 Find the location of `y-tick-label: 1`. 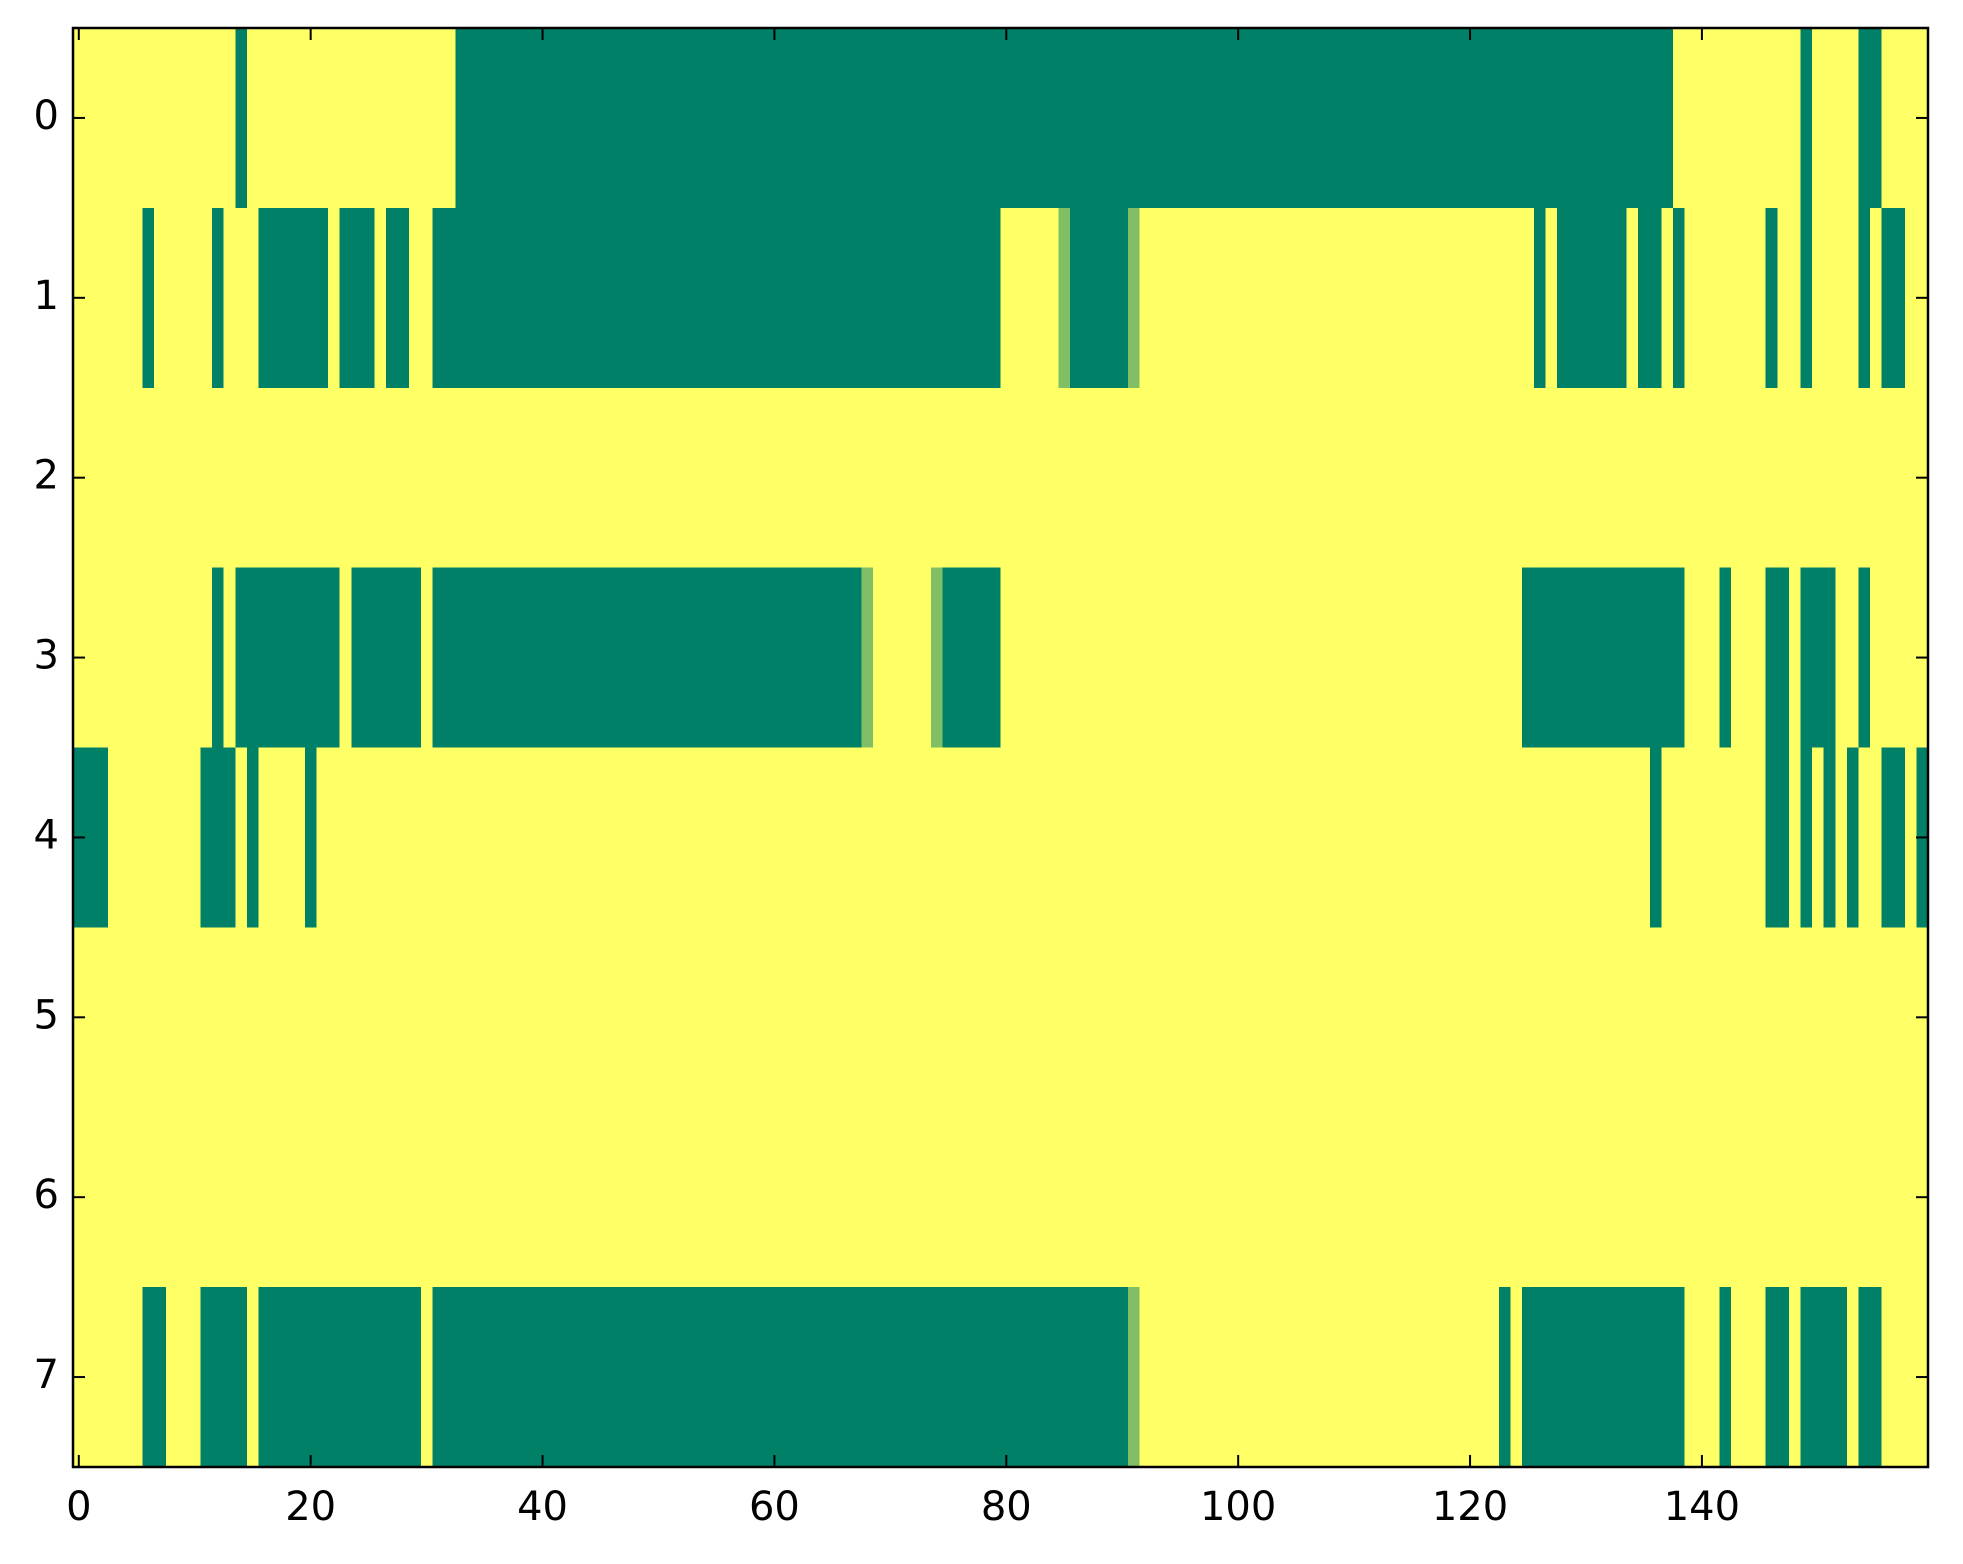

y-tick-label: 1 is located at coordinates (46, 296).